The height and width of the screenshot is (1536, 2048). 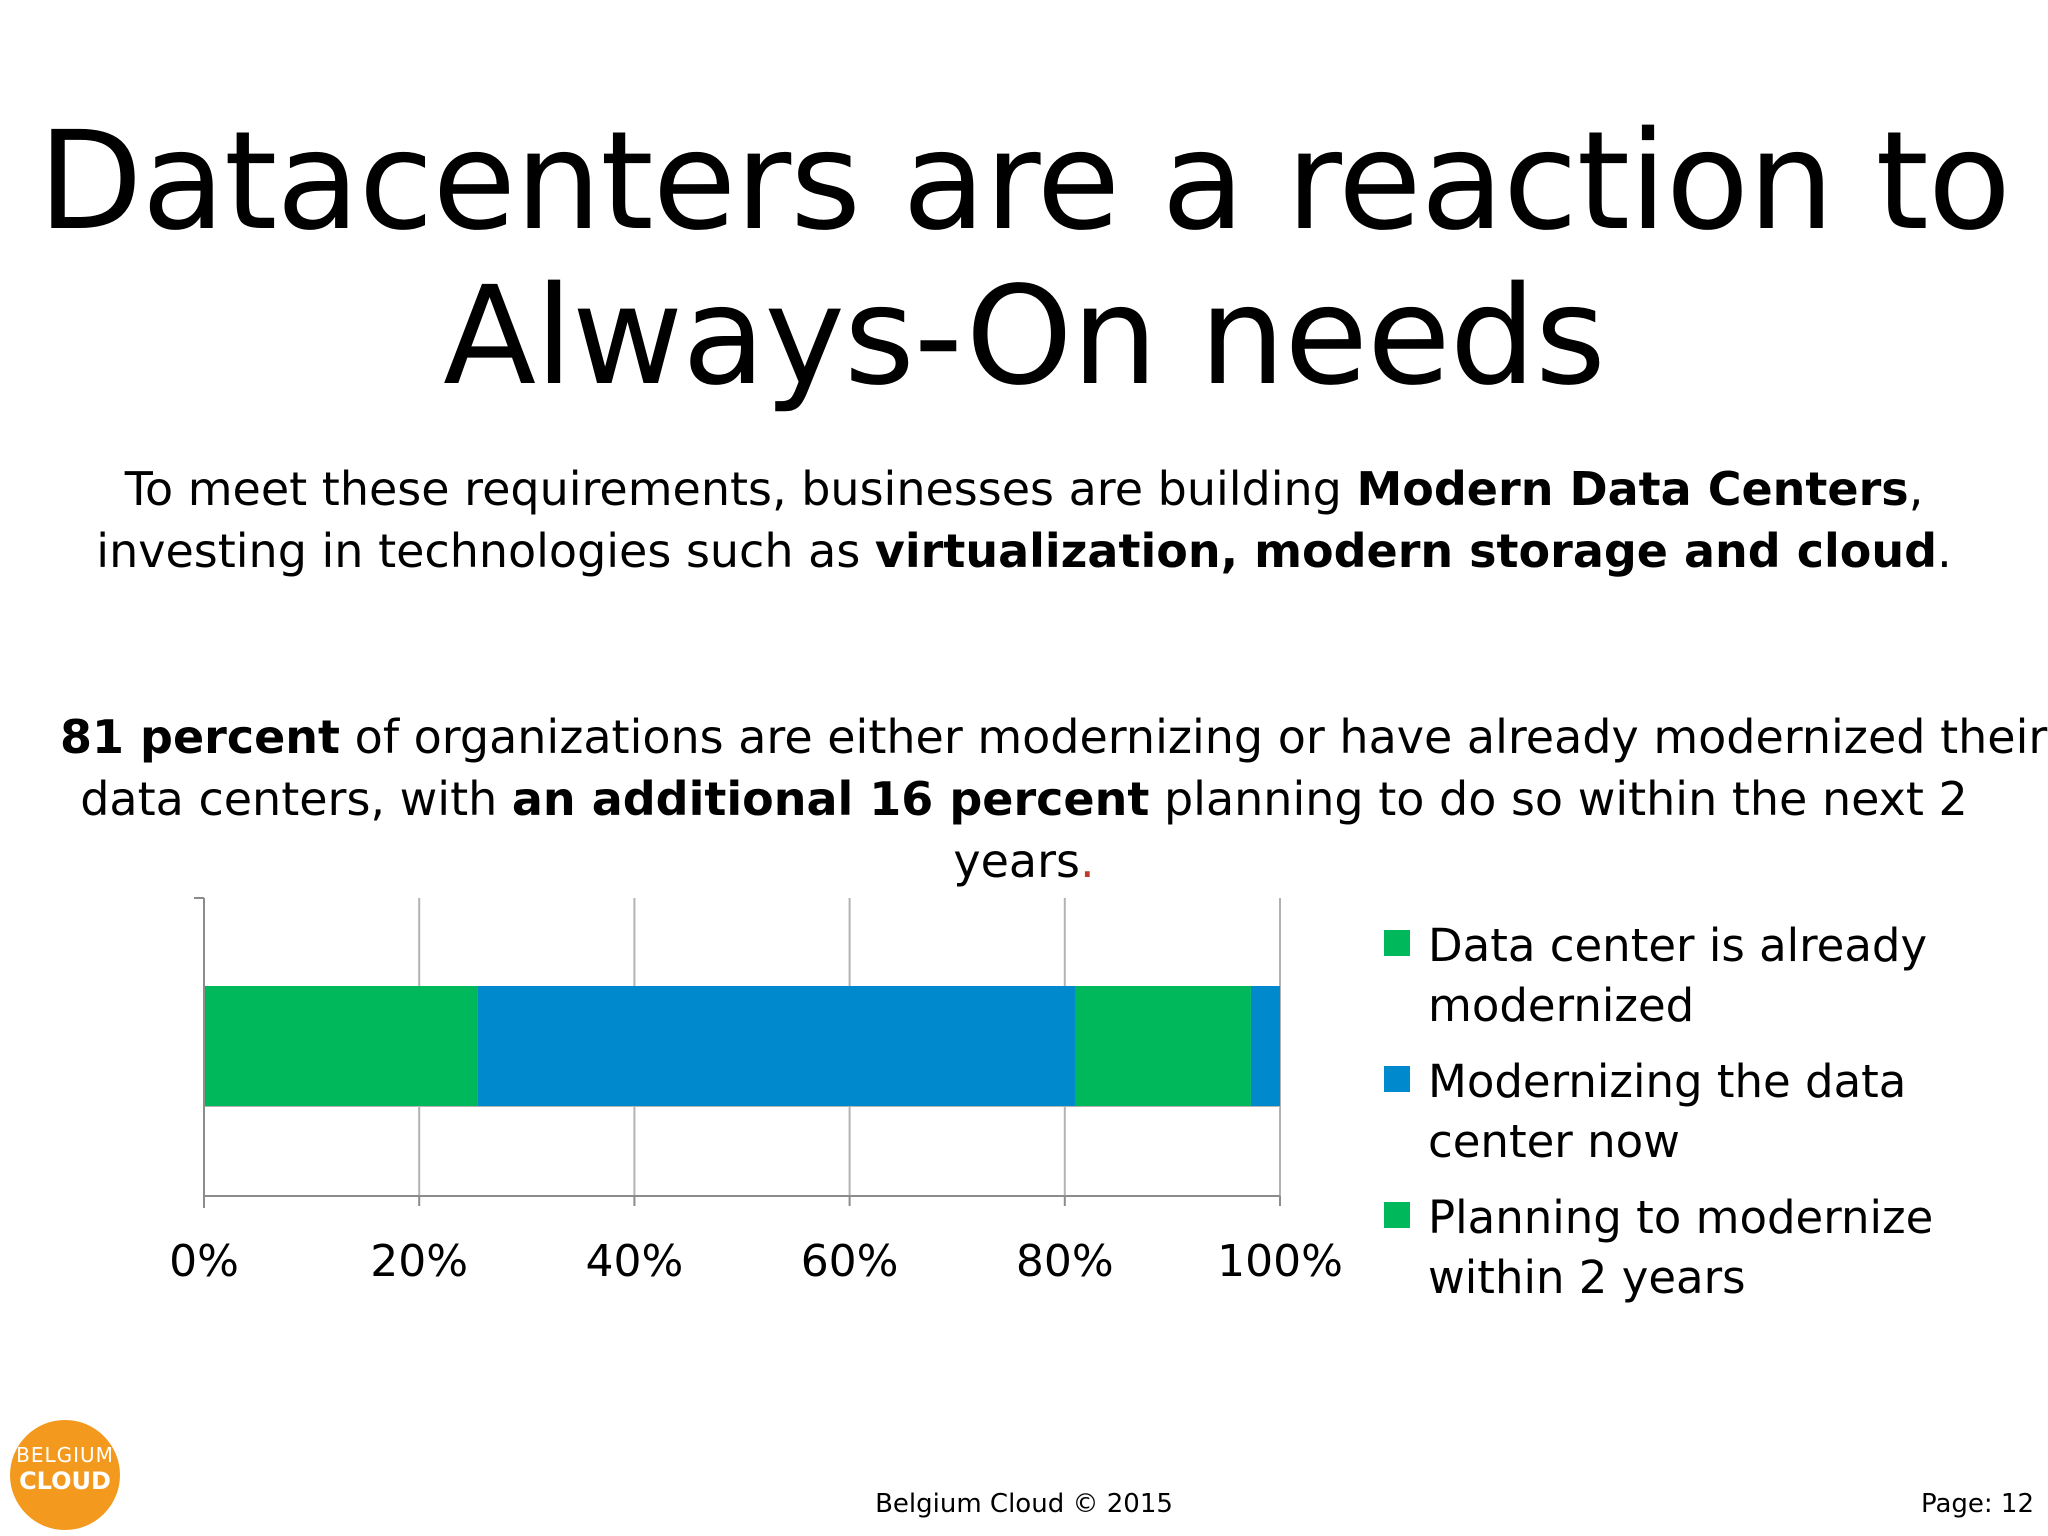 What do you see at coordinates (1065, 1261) in the screenshot?
I see `x-tick-label: 80%` at bounding box center [1065, 1261].